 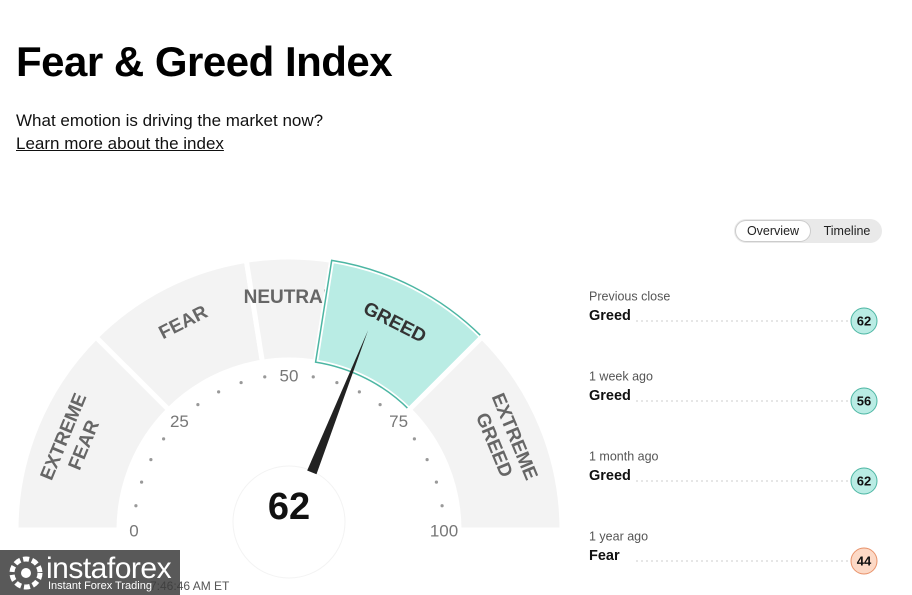 I want to click on watermark-logo, so click(x=26, y=573).